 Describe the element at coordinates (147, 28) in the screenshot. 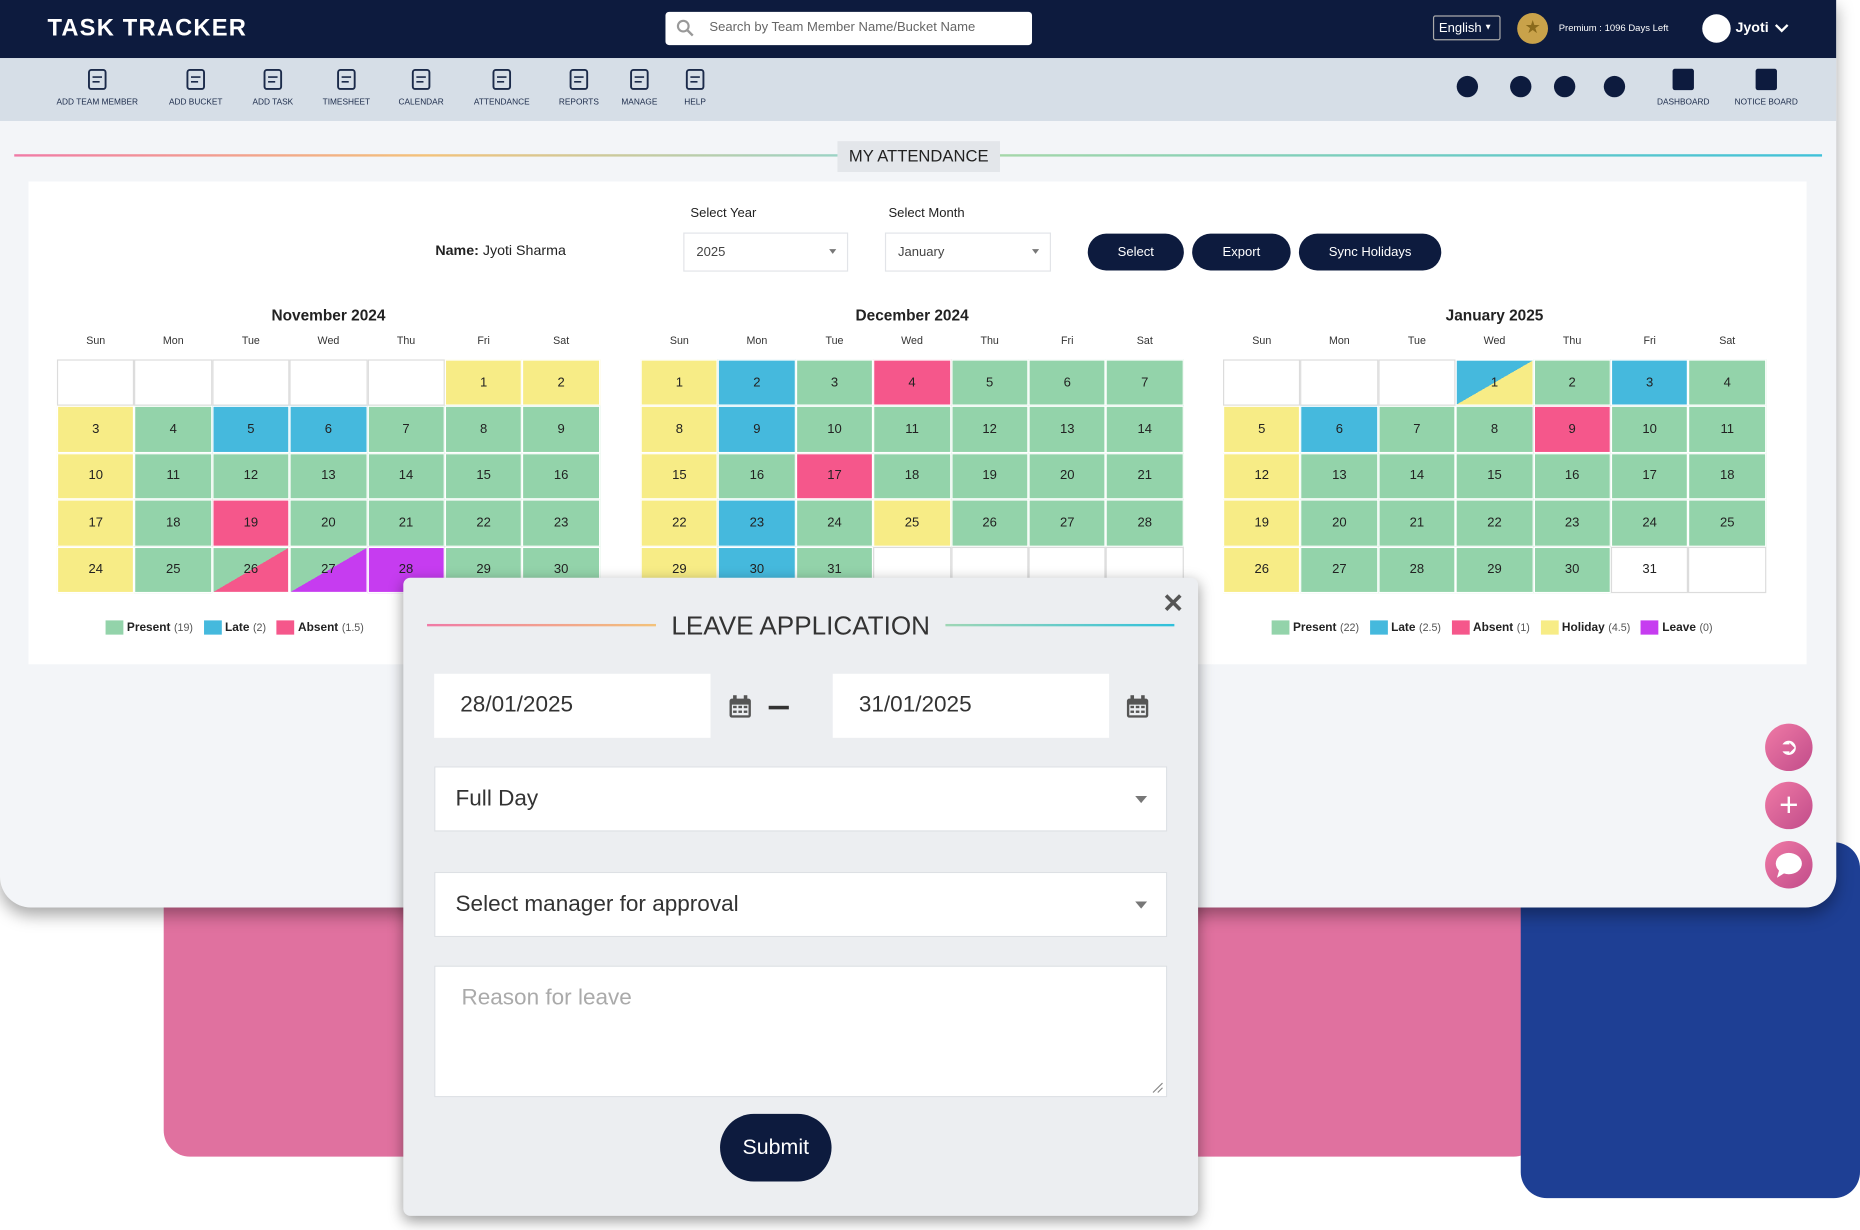

I see `logo: TASK TRACKER` at that location.